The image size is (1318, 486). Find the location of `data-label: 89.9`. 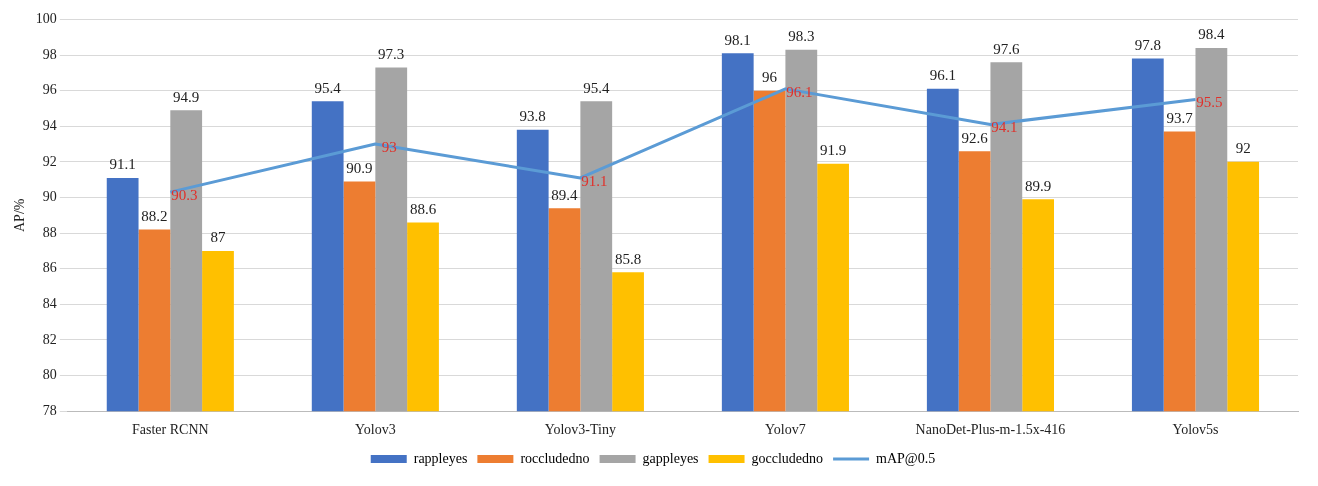

data-label: 89.9 is located at coordinates (1038, 185).